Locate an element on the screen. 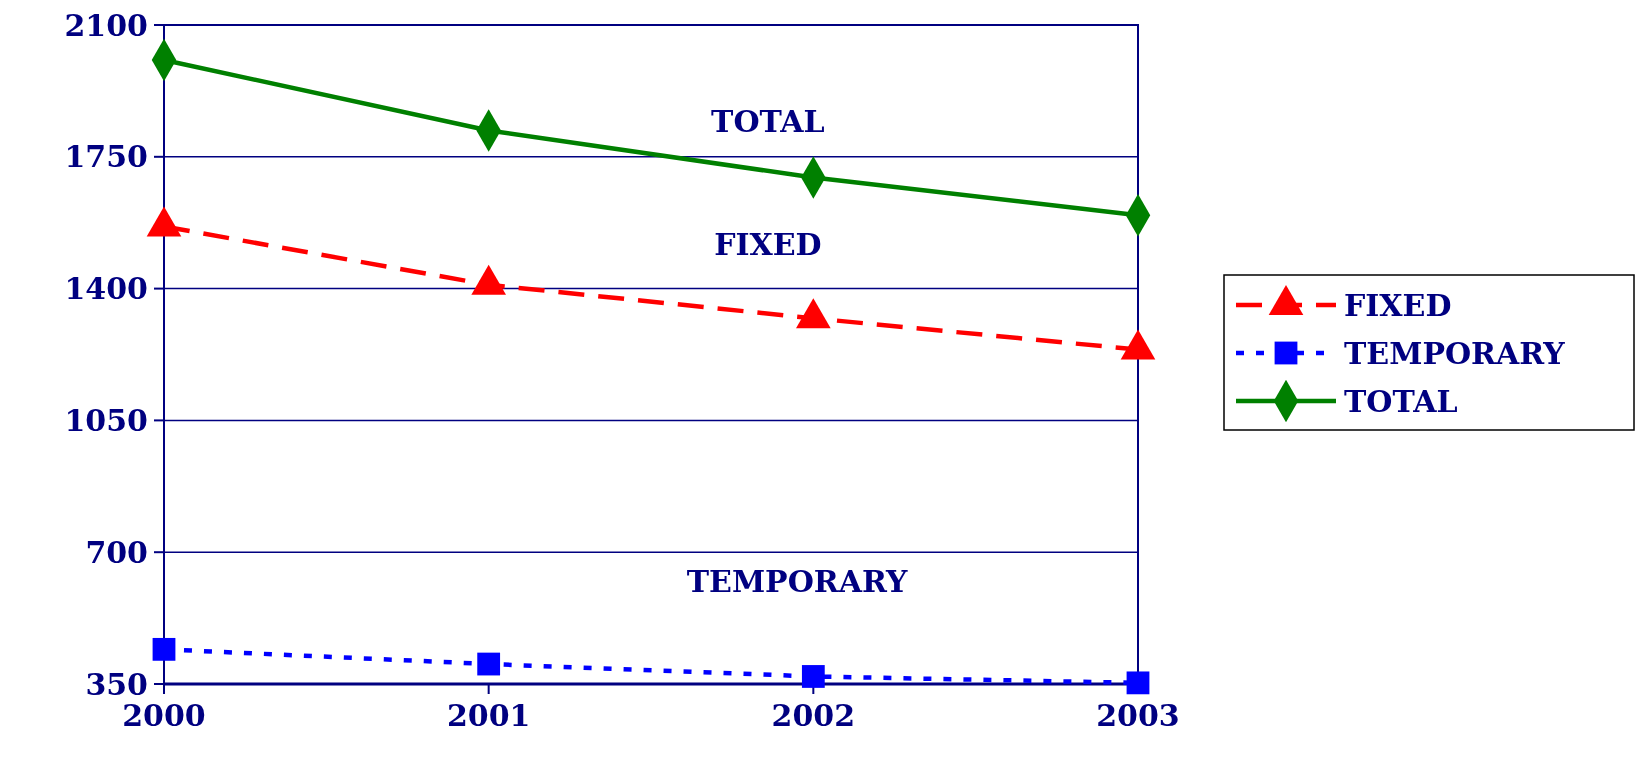 The width and height of the screenshot is (1637, 760). x-tick-label: 2001 is located at coordinates (488, 715).